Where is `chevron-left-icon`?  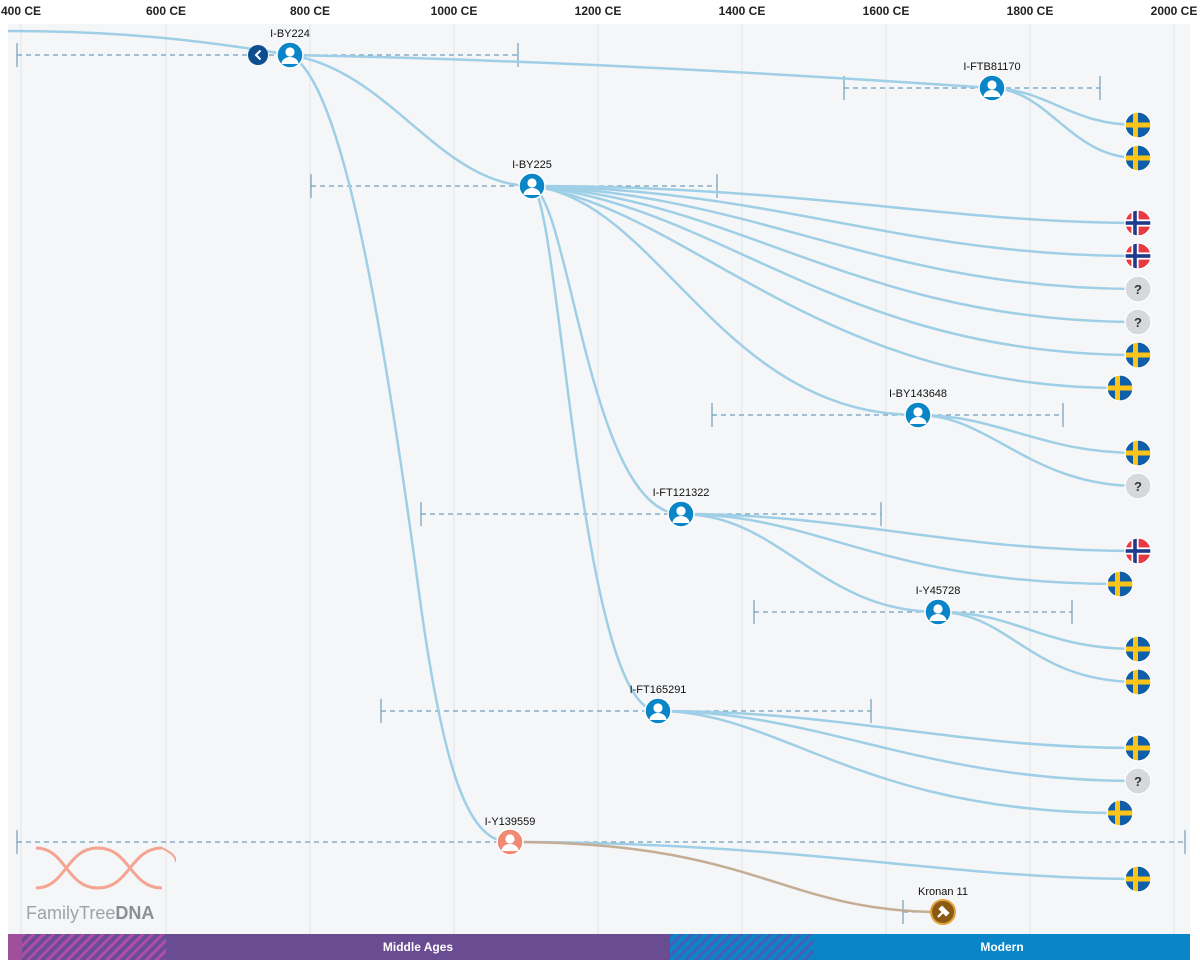 chevron-left-icon is located at coordinates (258, 55).